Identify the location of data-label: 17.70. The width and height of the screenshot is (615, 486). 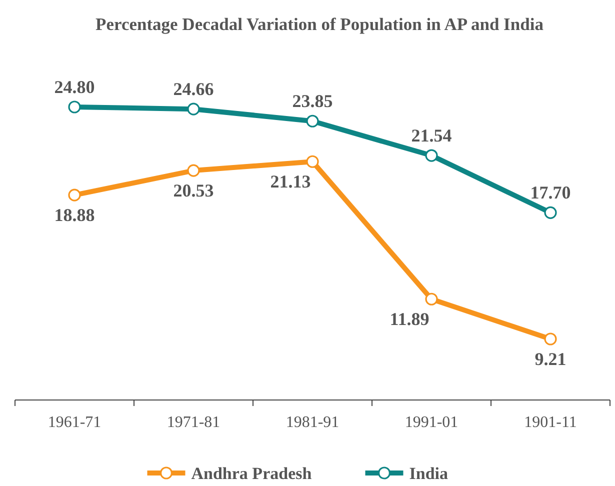
(550, 192).